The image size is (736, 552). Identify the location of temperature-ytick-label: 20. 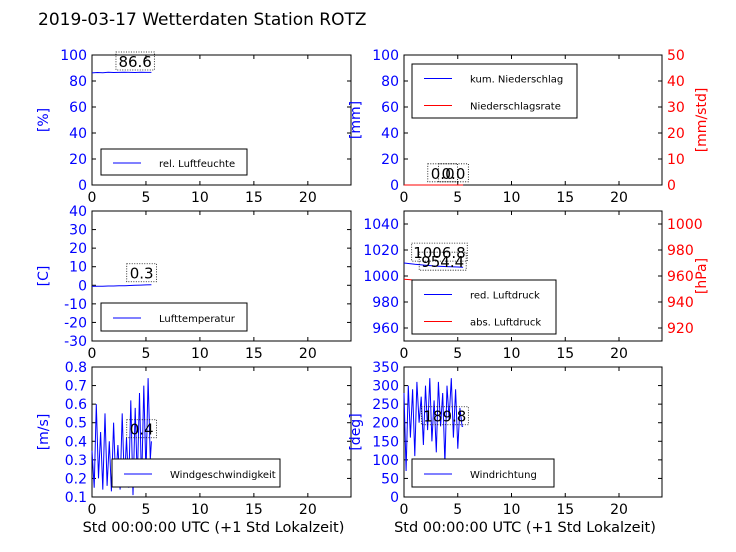
(78, 249).